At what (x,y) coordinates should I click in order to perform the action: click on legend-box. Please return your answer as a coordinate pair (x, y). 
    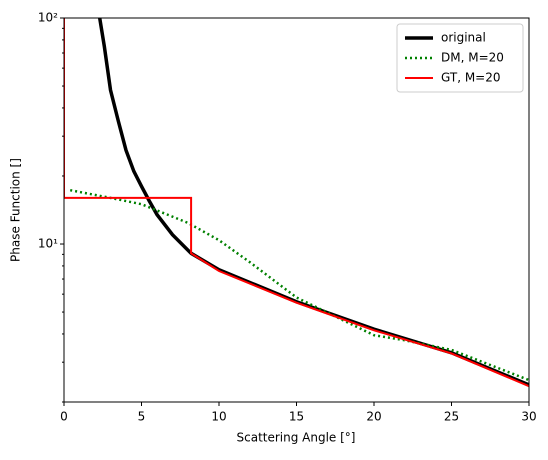
    Looking at the image, I should click on (460, 58).